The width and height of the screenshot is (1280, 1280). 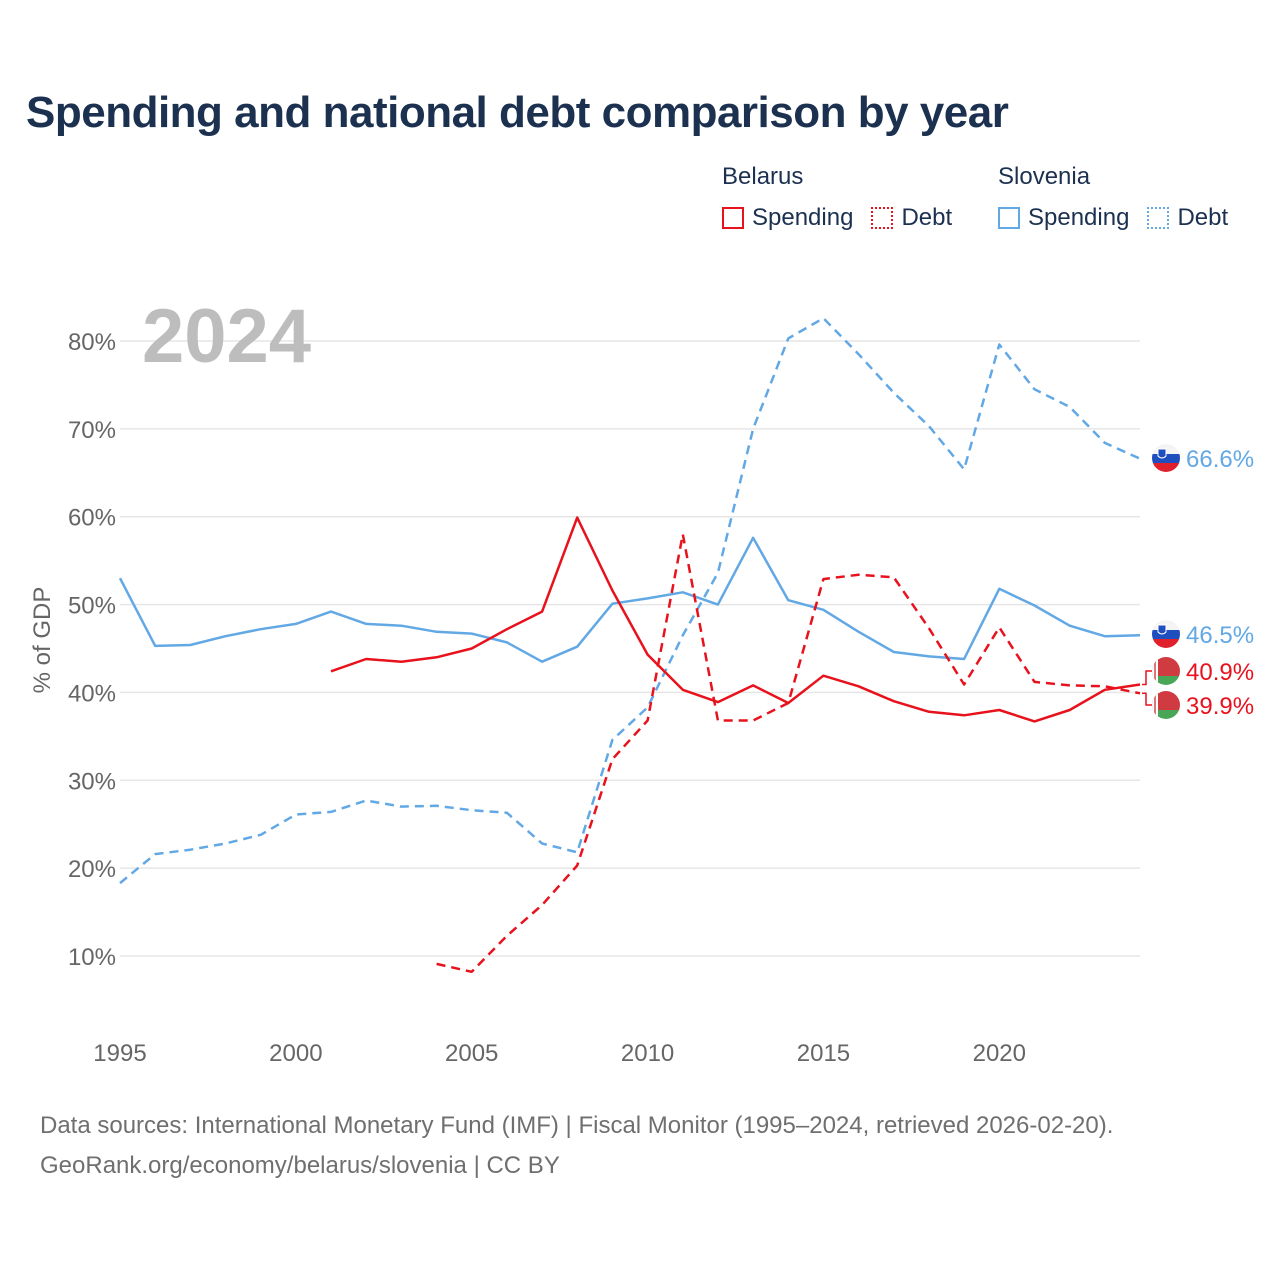 I want to click on series-line-belarus-spending, so click(x=735, y=619).